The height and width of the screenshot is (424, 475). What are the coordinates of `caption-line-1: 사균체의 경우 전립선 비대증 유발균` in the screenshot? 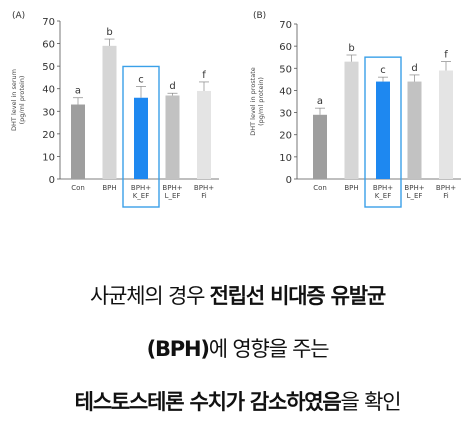 It's located at (237, 295).